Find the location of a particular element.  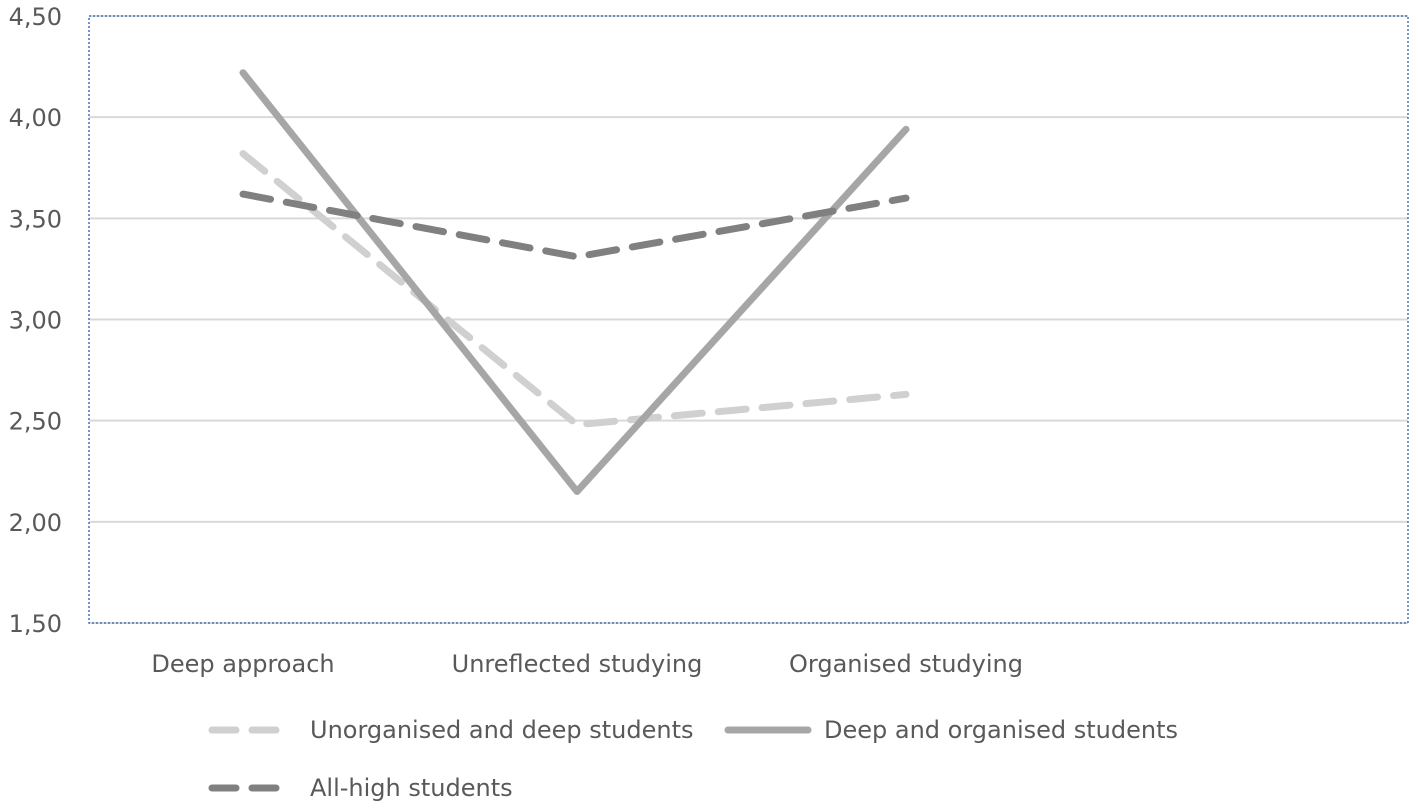

legend-label-3: All-high students is located at coordinates (411, 788).